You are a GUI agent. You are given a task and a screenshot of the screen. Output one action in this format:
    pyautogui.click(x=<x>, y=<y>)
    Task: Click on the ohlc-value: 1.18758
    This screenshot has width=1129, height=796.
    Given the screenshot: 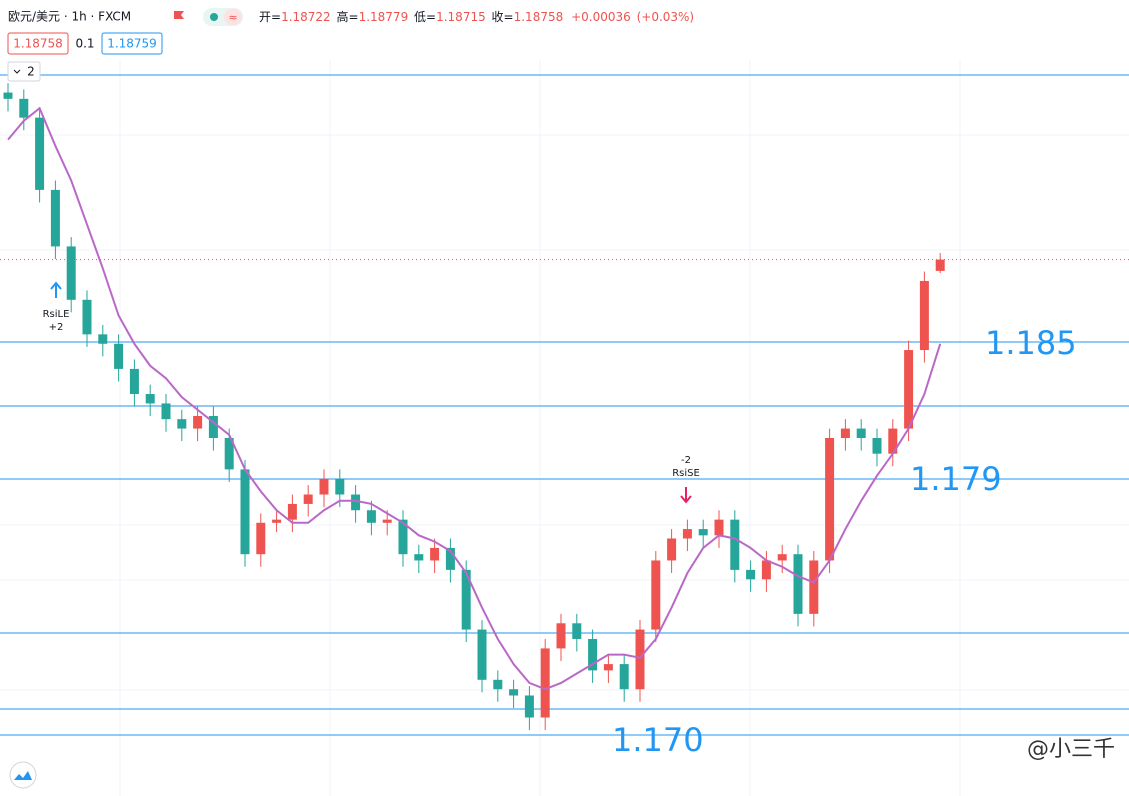 What is the action you would take?
    pyautogui.click(x=539, y=17)
    